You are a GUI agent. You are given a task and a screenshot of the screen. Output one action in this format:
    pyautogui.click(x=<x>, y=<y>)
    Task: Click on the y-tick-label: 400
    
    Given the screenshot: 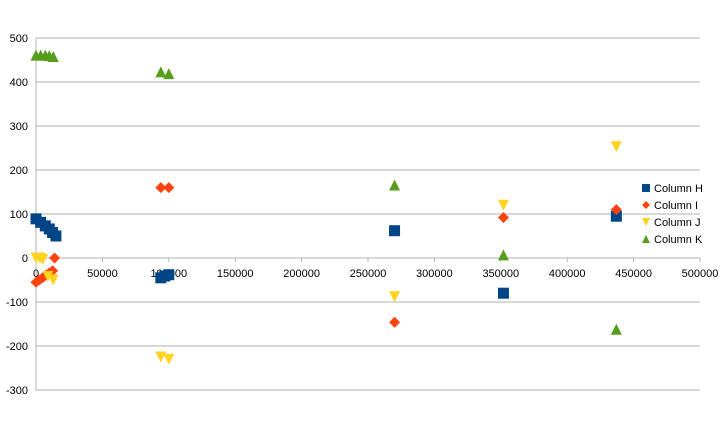 What is the action you would take?
    pyautogui.click(x=19, y=83)
    